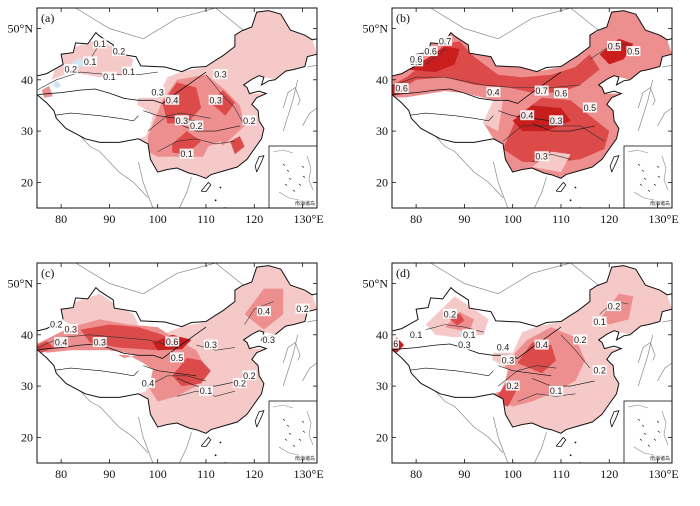  What do you see at coordinates (47, 273) in the screenshot?
I see `panel-tag: (c)` at bounding box center [47, 273].